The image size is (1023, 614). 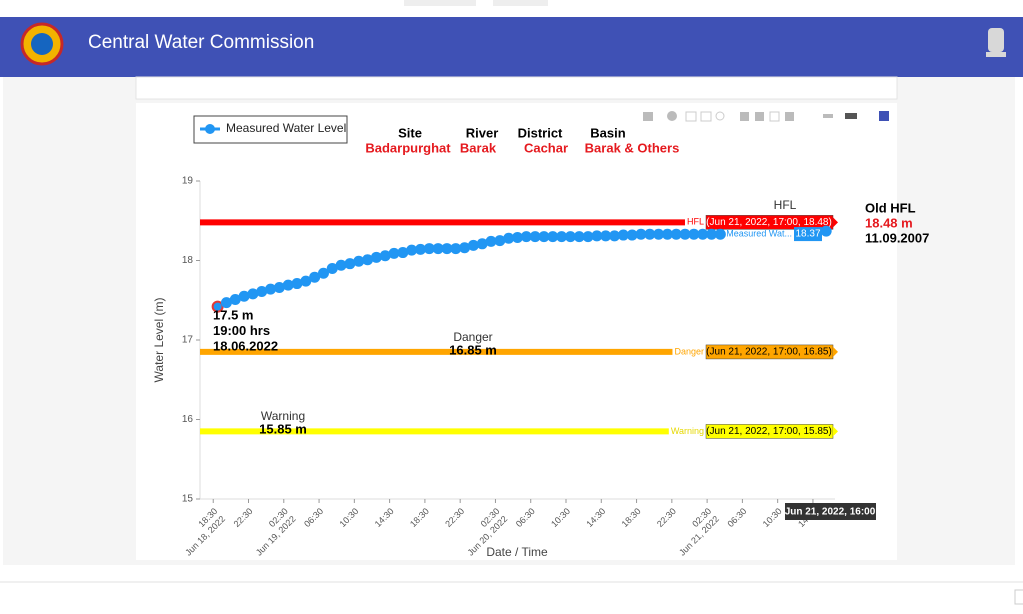 I want to click on y-tick-label: 17, so click(x=188, y=340).